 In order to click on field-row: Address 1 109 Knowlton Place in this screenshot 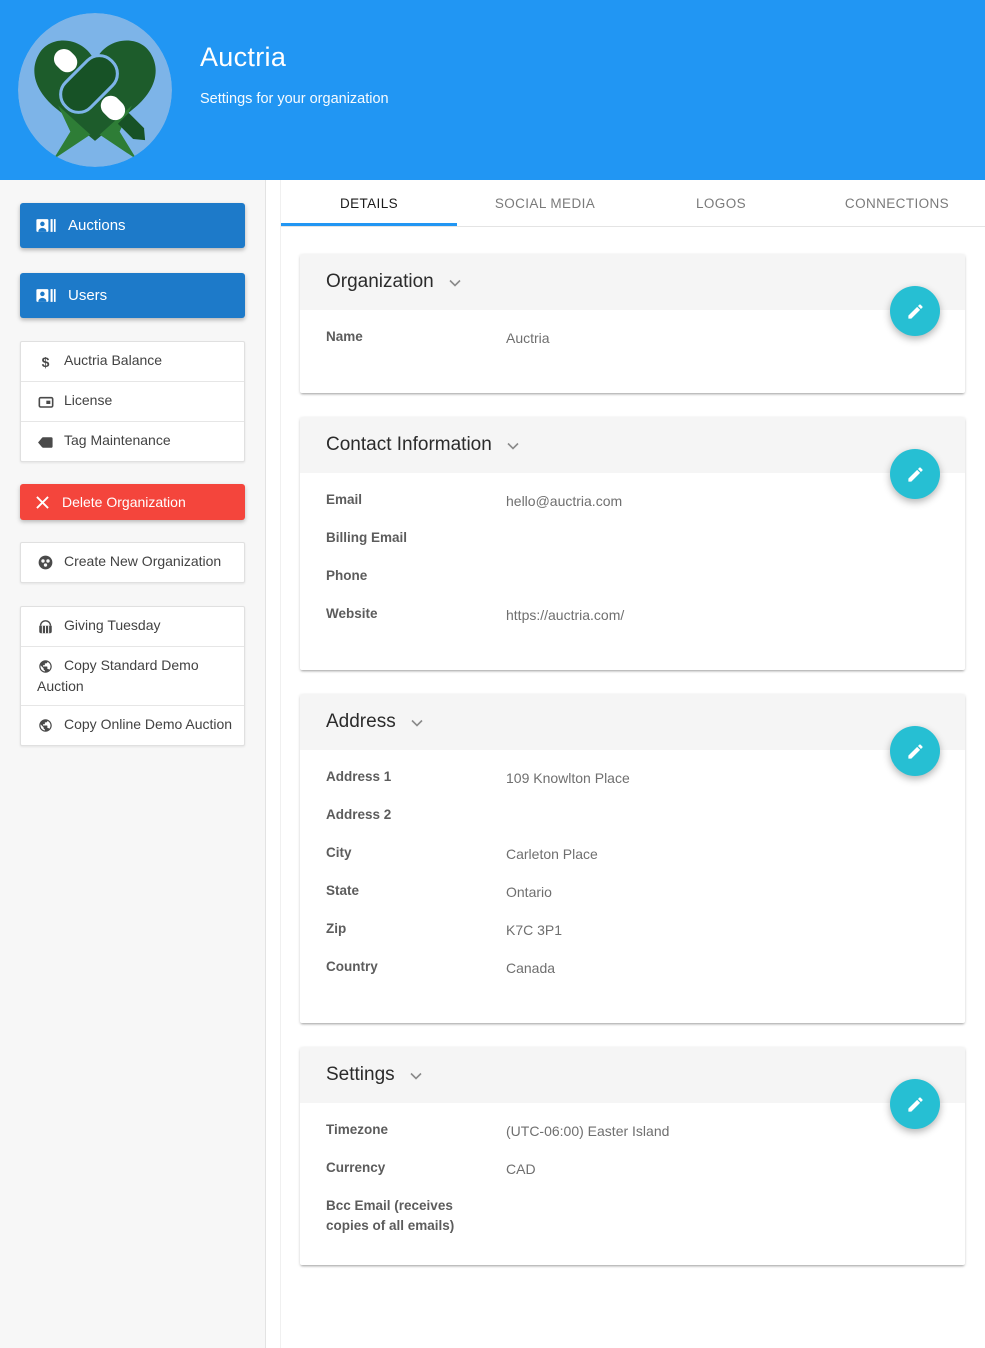, I will do `click(632, 786)`.